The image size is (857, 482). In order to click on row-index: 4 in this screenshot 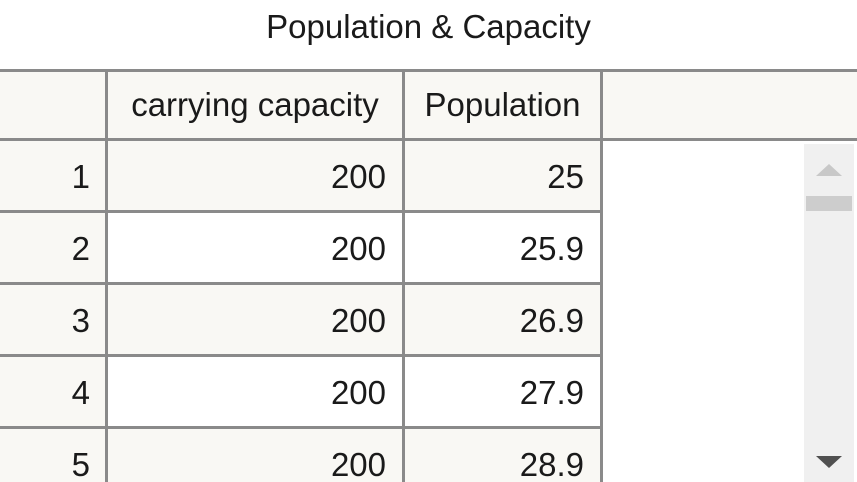, I will do `click(54, 393)`.